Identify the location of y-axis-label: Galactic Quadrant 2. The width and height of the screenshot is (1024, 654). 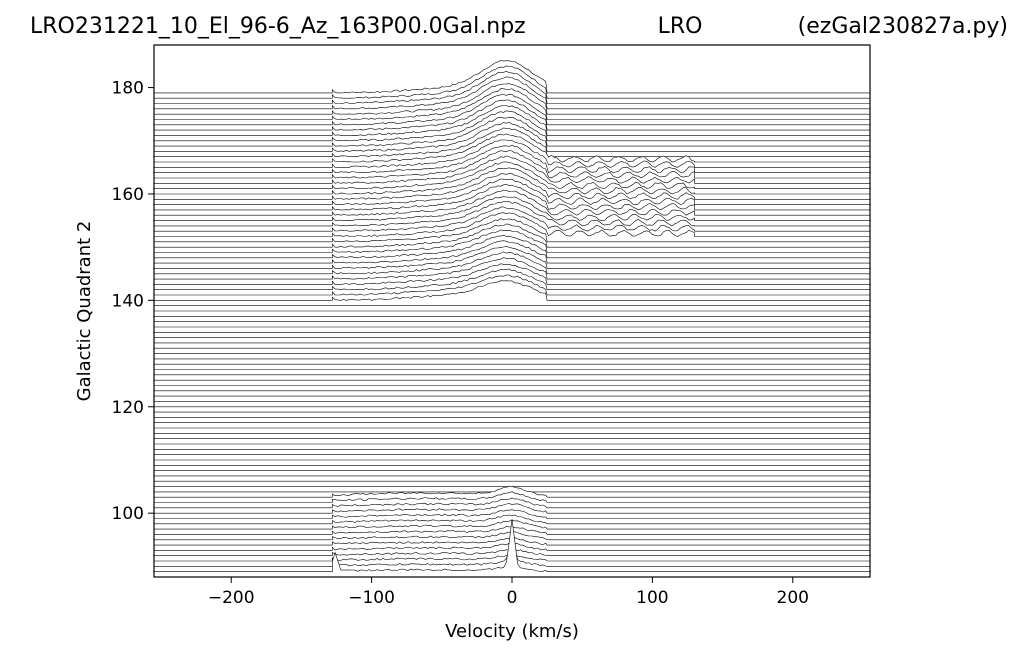
(84, 311).